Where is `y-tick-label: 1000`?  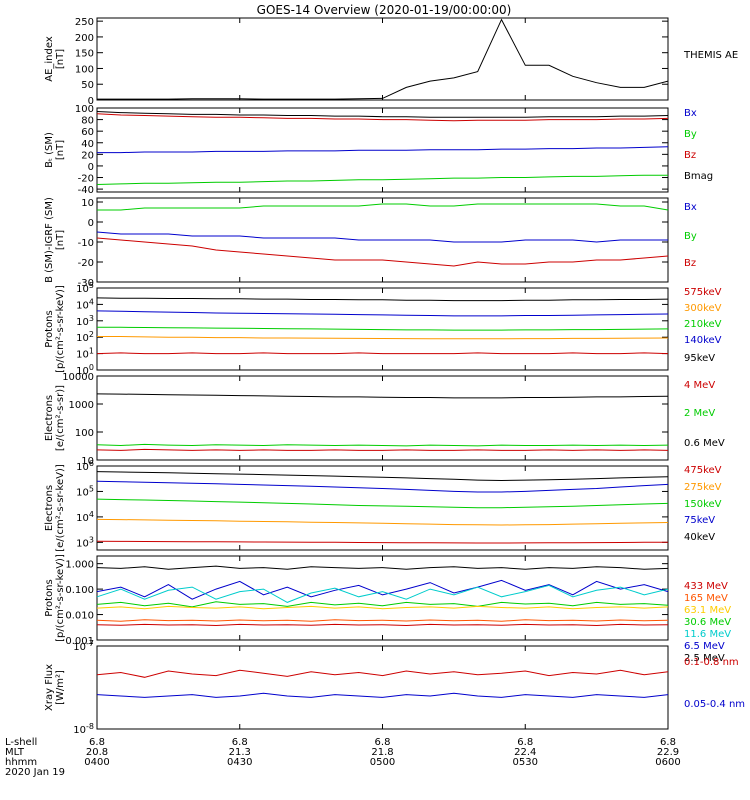
y-tick-label: 1000 is located at coordinates (81, 405).